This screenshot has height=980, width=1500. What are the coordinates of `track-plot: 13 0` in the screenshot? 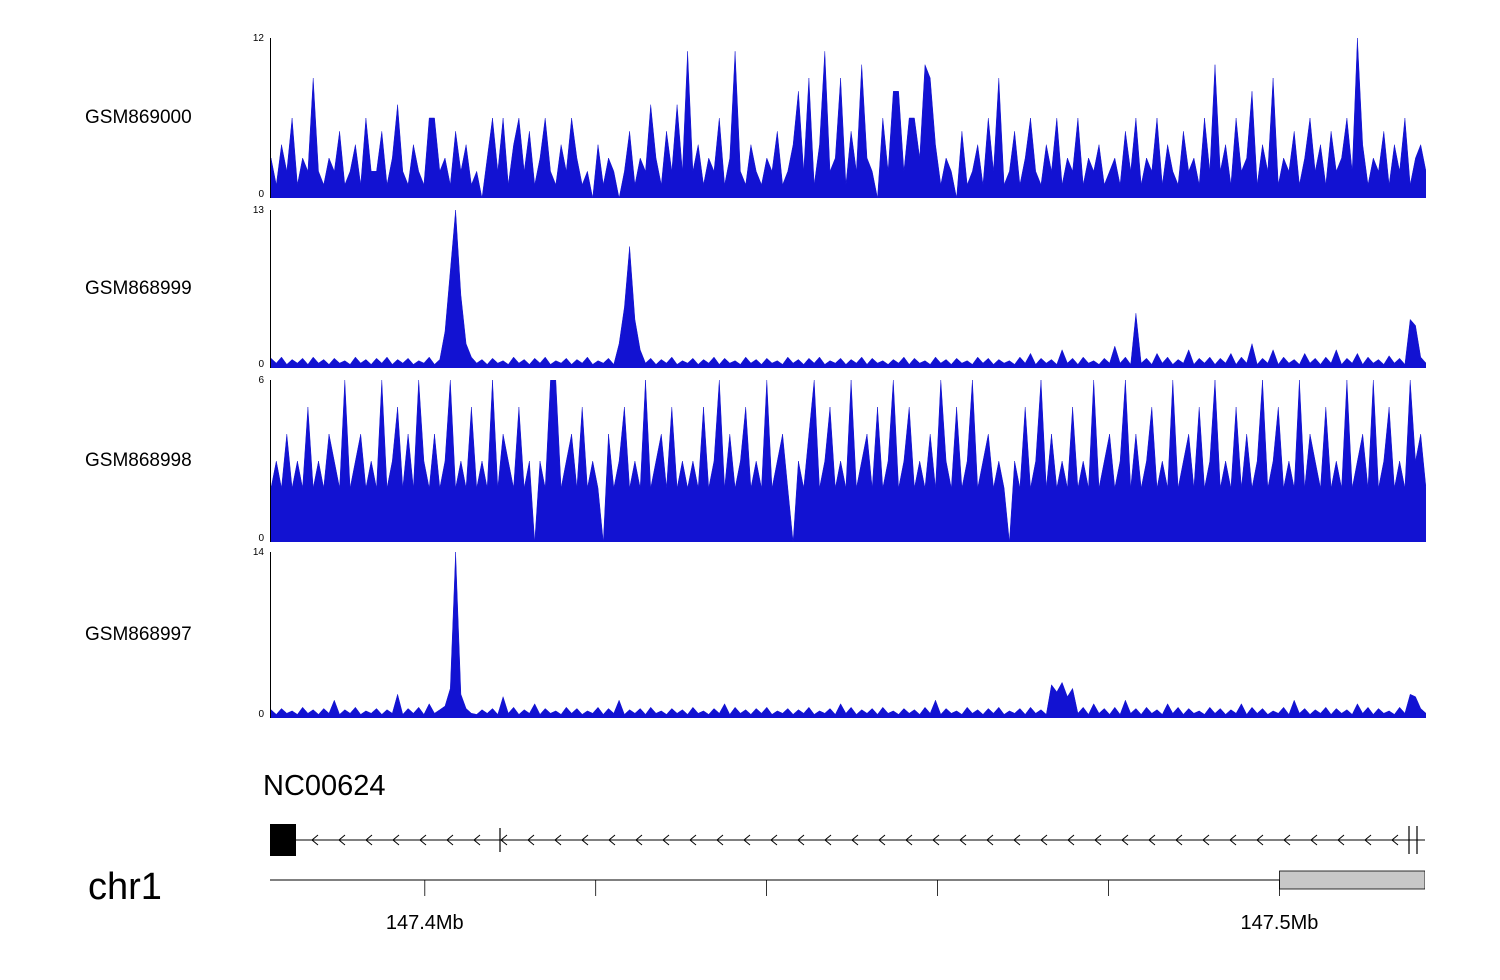 It's located at (839, 288).